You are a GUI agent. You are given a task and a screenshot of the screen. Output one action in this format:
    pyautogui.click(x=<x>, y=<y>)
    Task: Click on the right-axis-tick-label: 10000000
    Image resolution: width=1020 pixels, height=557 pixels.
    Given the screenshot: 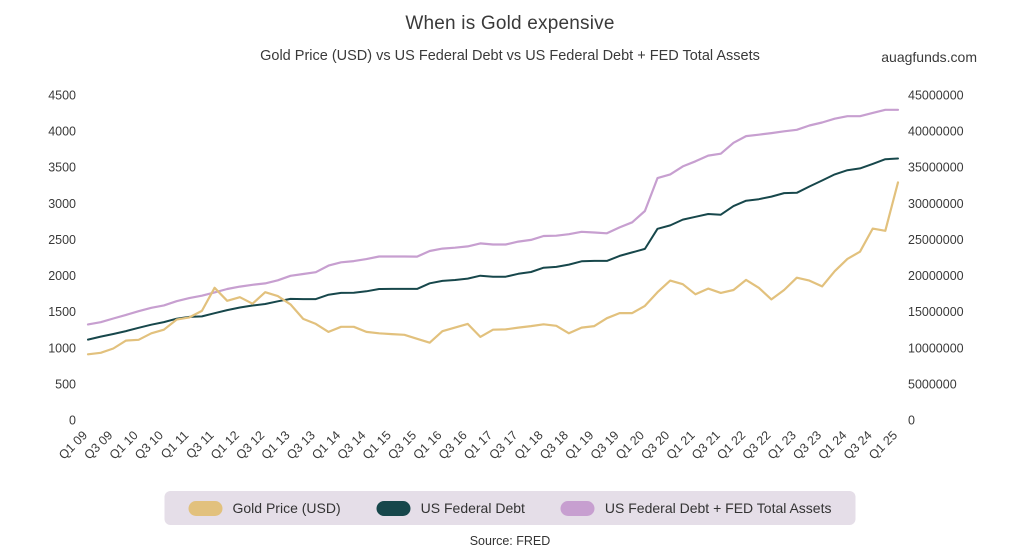 What is the action you would take?
    pyautogui.click(x=936, y=348)
    